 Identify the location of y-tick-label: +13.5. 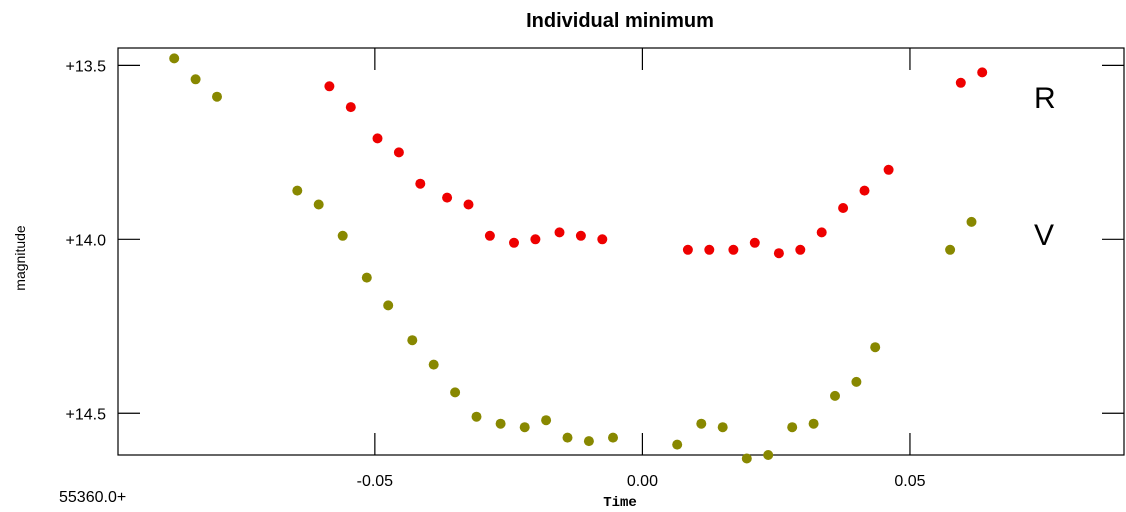
(86, 66).